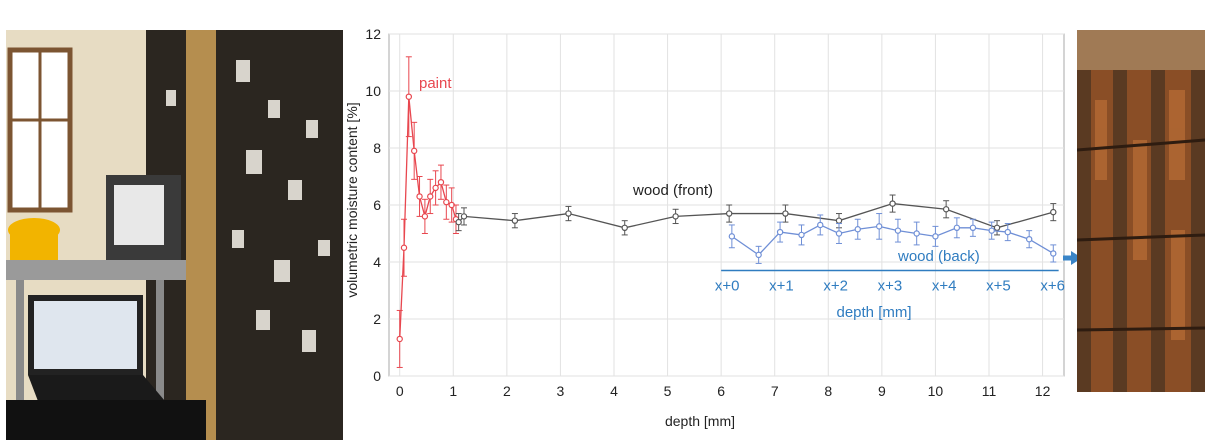  Describe the element at coordinates (721, 391) in the screenshot. I see `x-tick-label: 6` at that location.